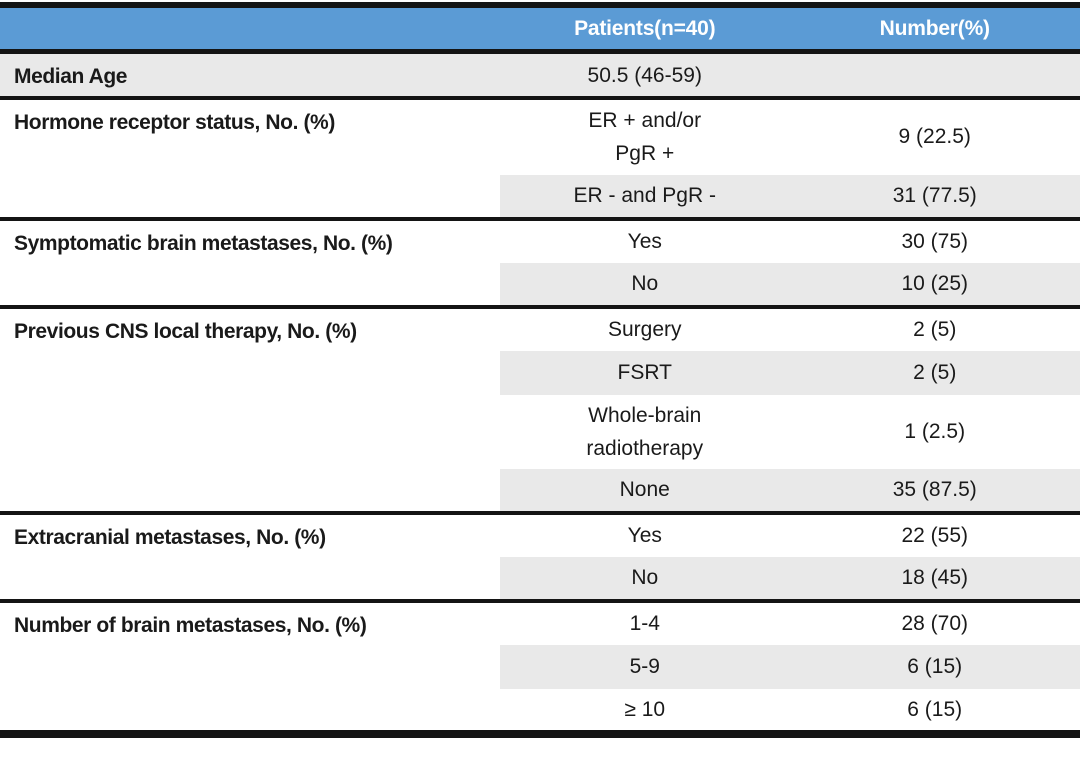 This screenshot has height=781, width=1080. I want to click on table-row: Median Age 50.5 (46-59), so click(540, 74).